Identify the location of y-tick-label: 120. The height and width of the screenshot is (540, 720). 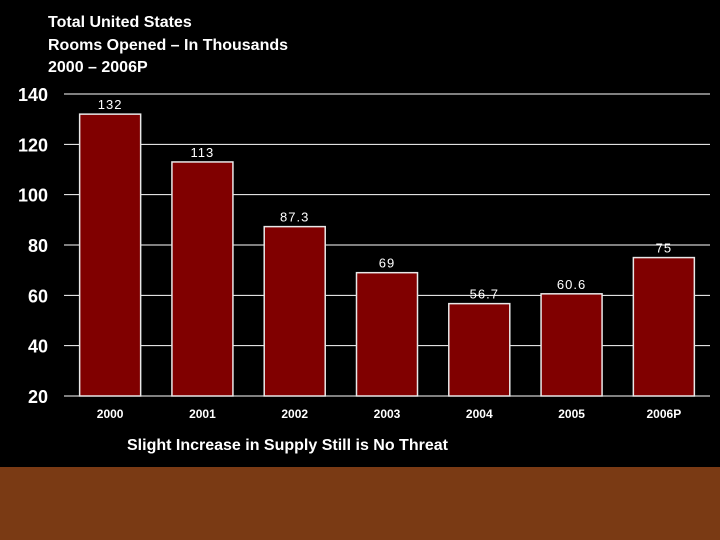
(33, 145).